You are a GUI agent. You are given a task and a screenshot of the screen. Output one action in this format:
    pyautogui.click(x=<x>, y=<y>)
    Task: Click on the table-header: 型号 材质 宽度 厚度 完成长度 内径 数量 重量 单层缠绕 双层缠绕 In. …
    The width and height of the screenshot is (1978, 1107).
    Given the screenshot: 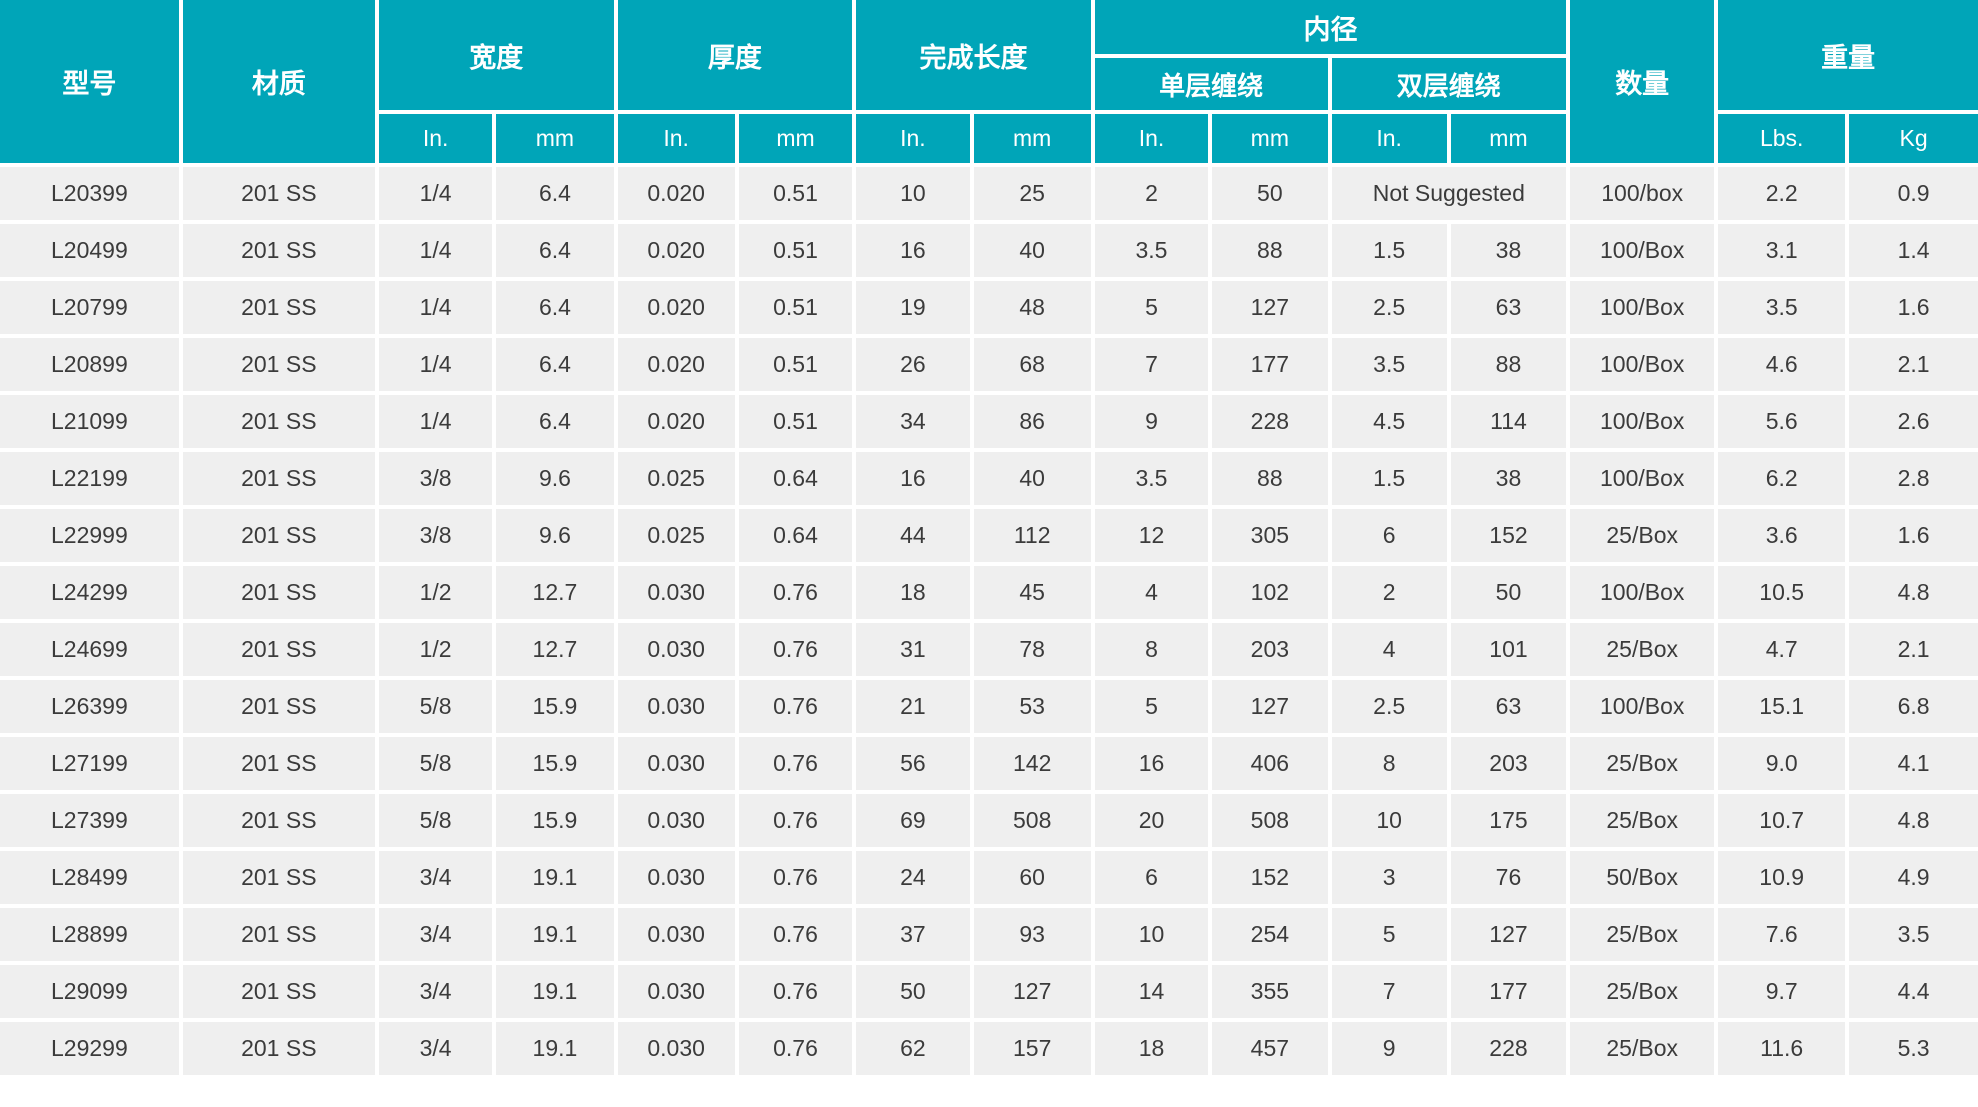 What is the action you would take?
    pyautogui.click(x=989, y=81)
    